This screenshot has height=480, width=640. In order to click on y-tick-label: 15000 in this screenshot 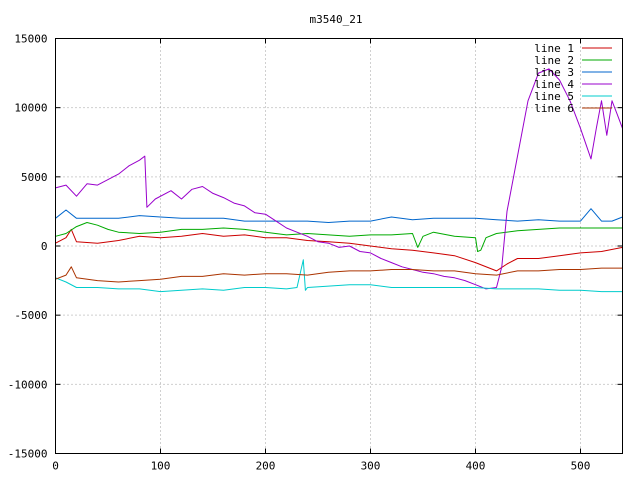, I will do `click(30, 39)`.